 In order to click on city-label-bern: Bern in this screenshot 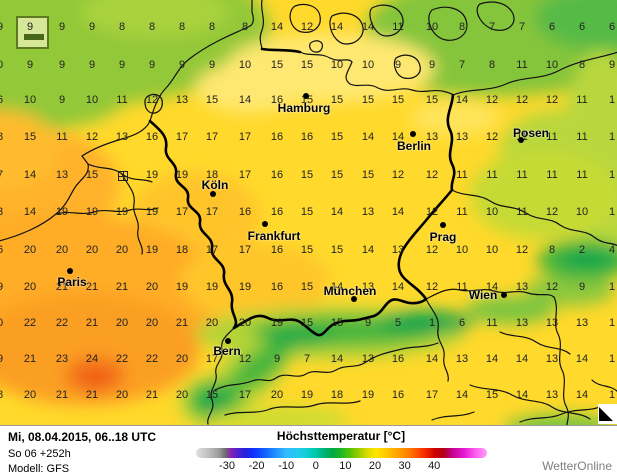, I will do `click(227, 351)`.